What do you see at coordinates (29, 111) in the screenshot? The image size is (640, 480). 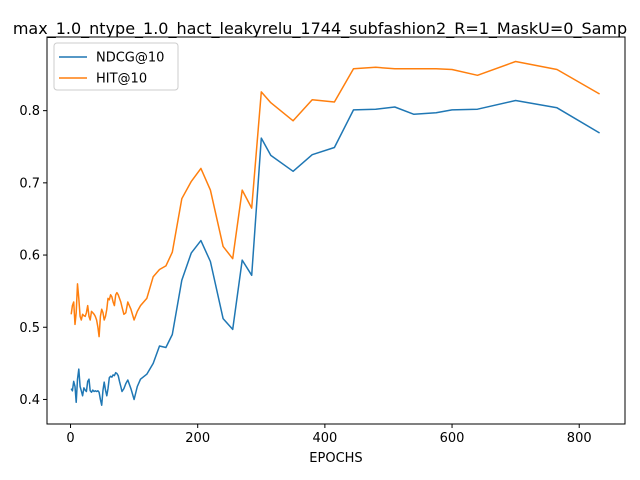 I see `y-tick-label: 0.8` at bounding box center [29, 111].